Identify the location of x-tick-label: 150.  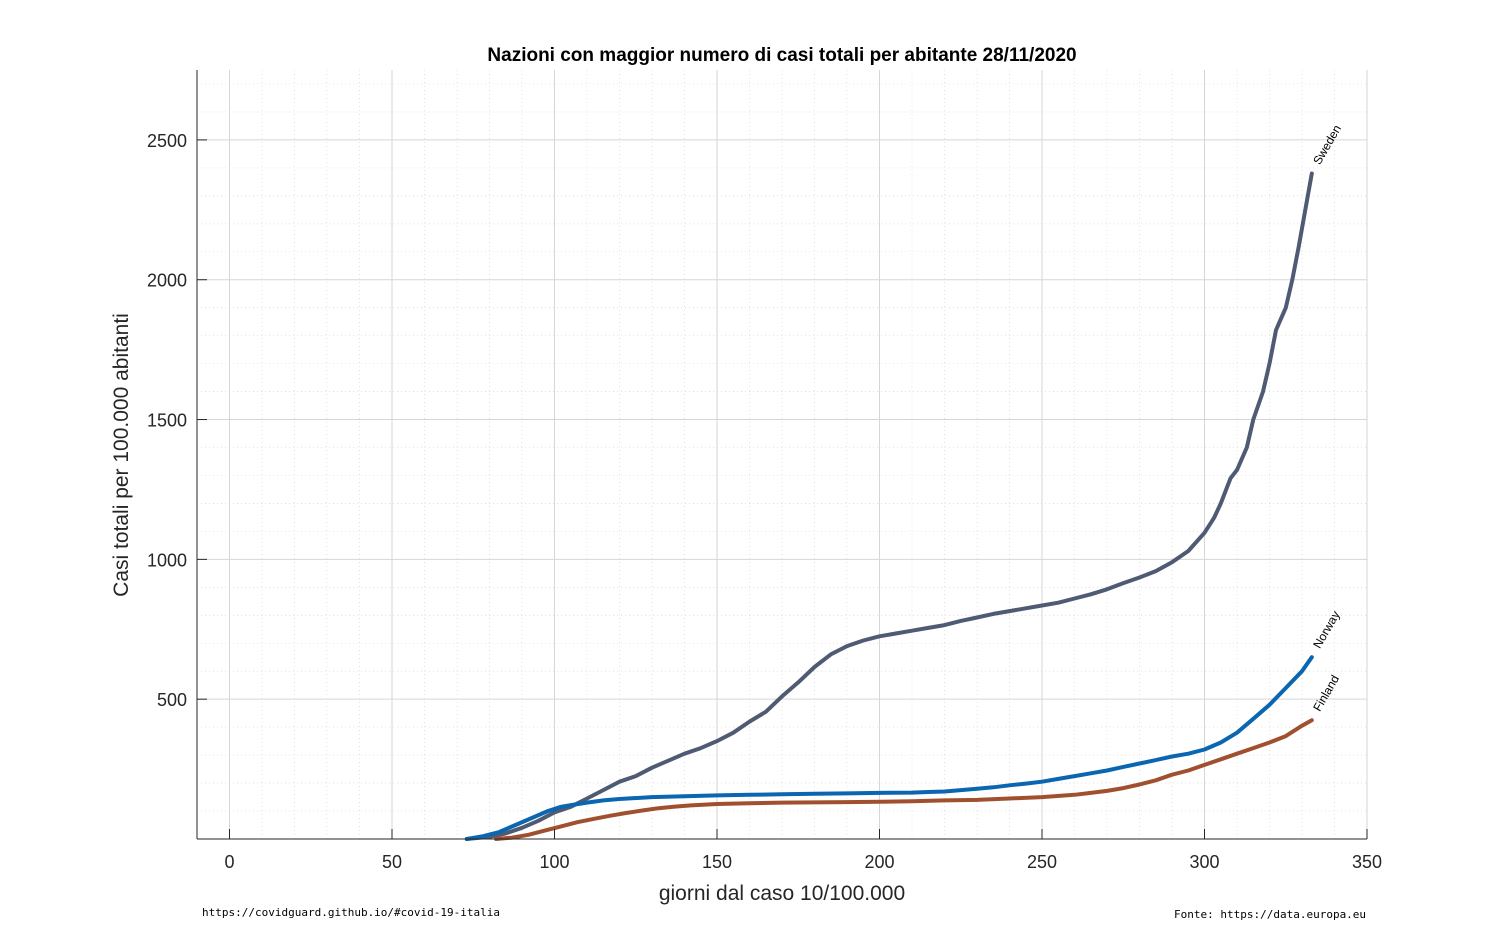
(717, 862).